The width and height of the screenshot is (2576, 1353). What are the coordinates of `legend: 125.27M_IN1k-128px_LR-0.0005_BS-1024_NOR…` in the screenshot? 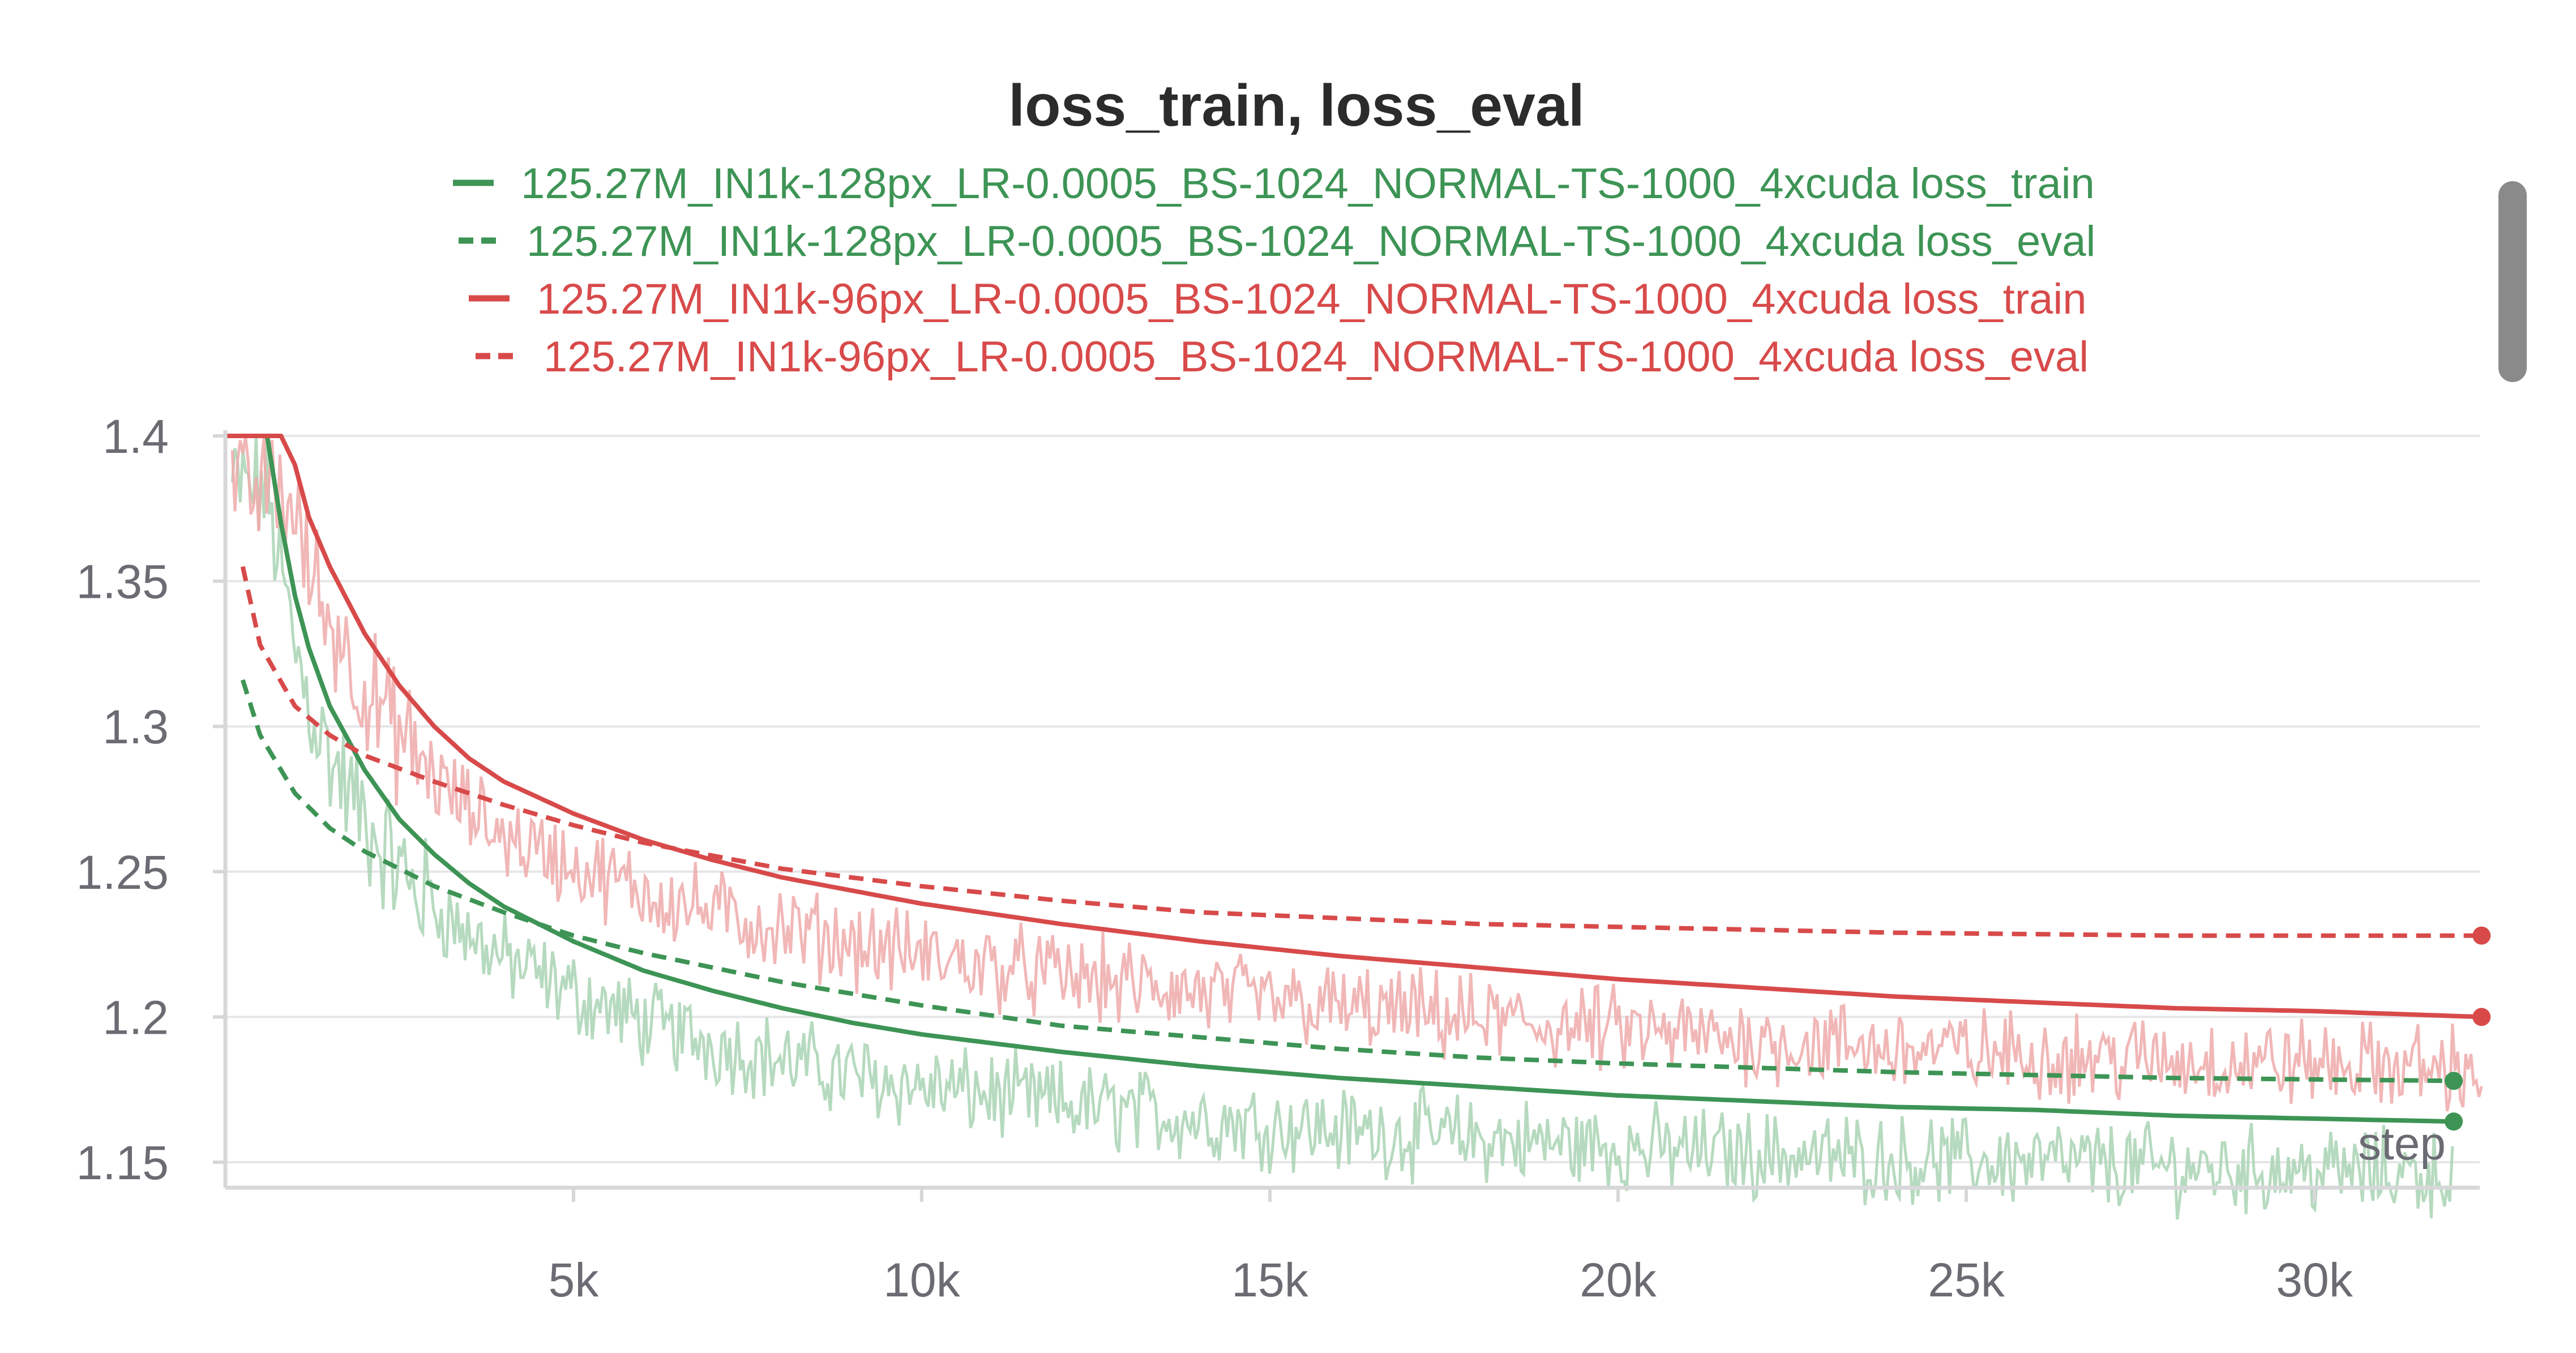 It's located at (1274, 270).